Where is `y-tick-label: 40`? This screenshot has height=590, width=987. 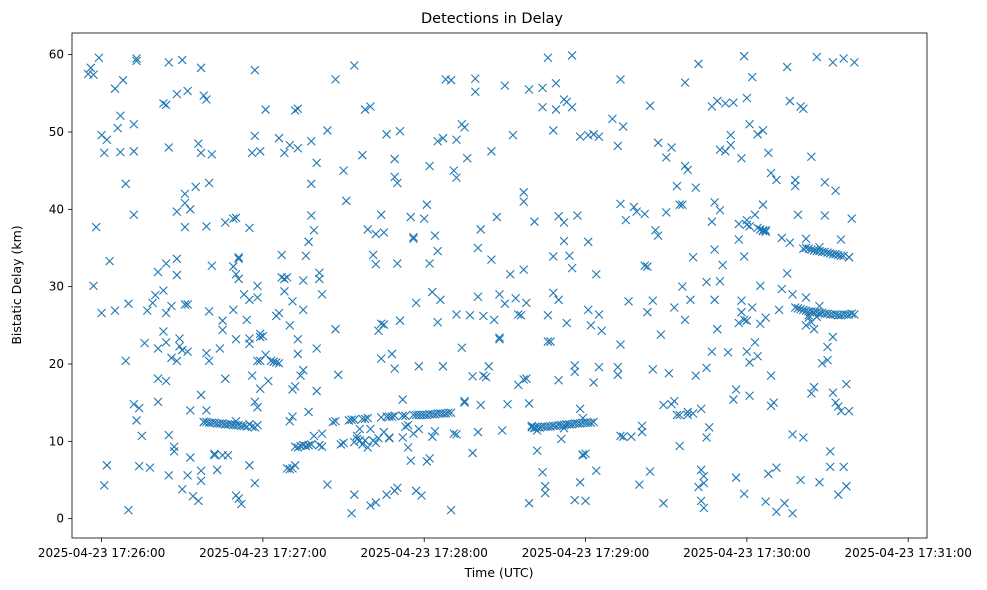 y-tick-label: 40 is located at coordinates (56, 209).